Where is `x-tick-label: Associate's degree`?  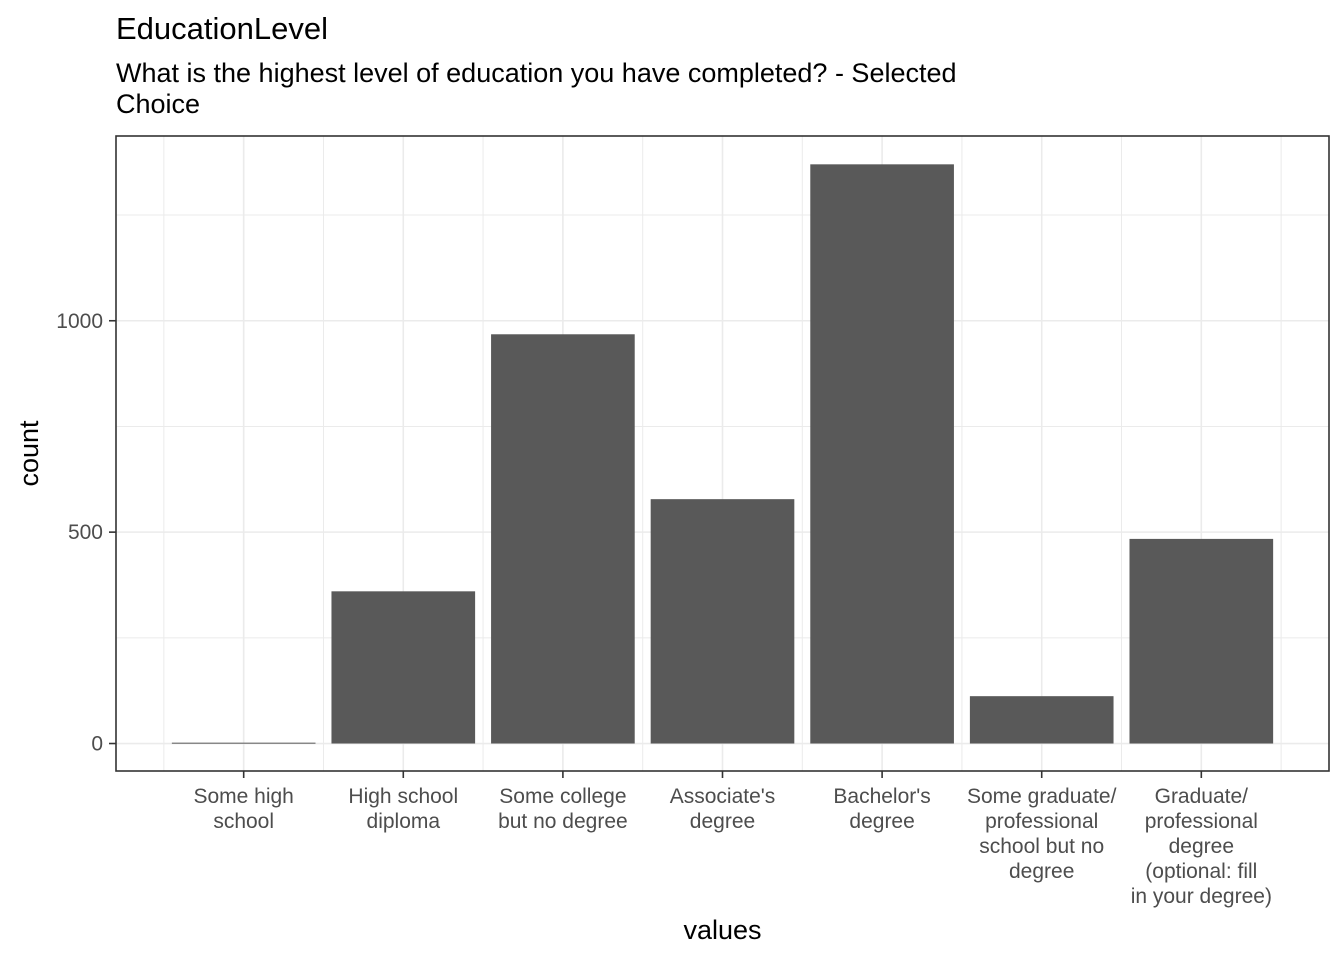
x-tick-label: Associate's degree is located at coordinates (723, 809).